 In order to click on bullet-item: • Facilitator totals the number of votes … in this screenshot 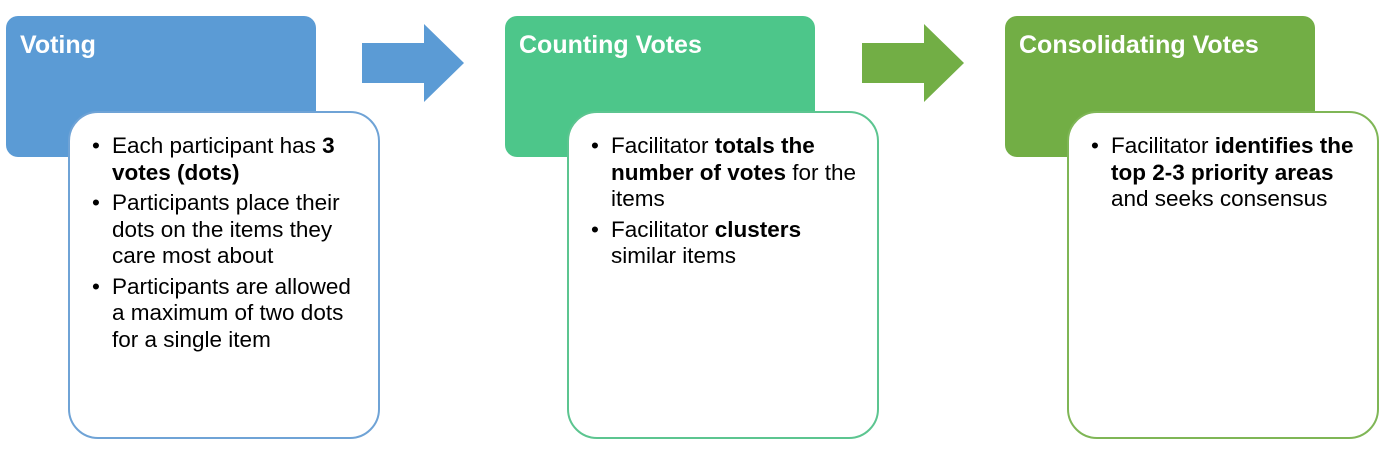, I will do `click(727, 173)`.